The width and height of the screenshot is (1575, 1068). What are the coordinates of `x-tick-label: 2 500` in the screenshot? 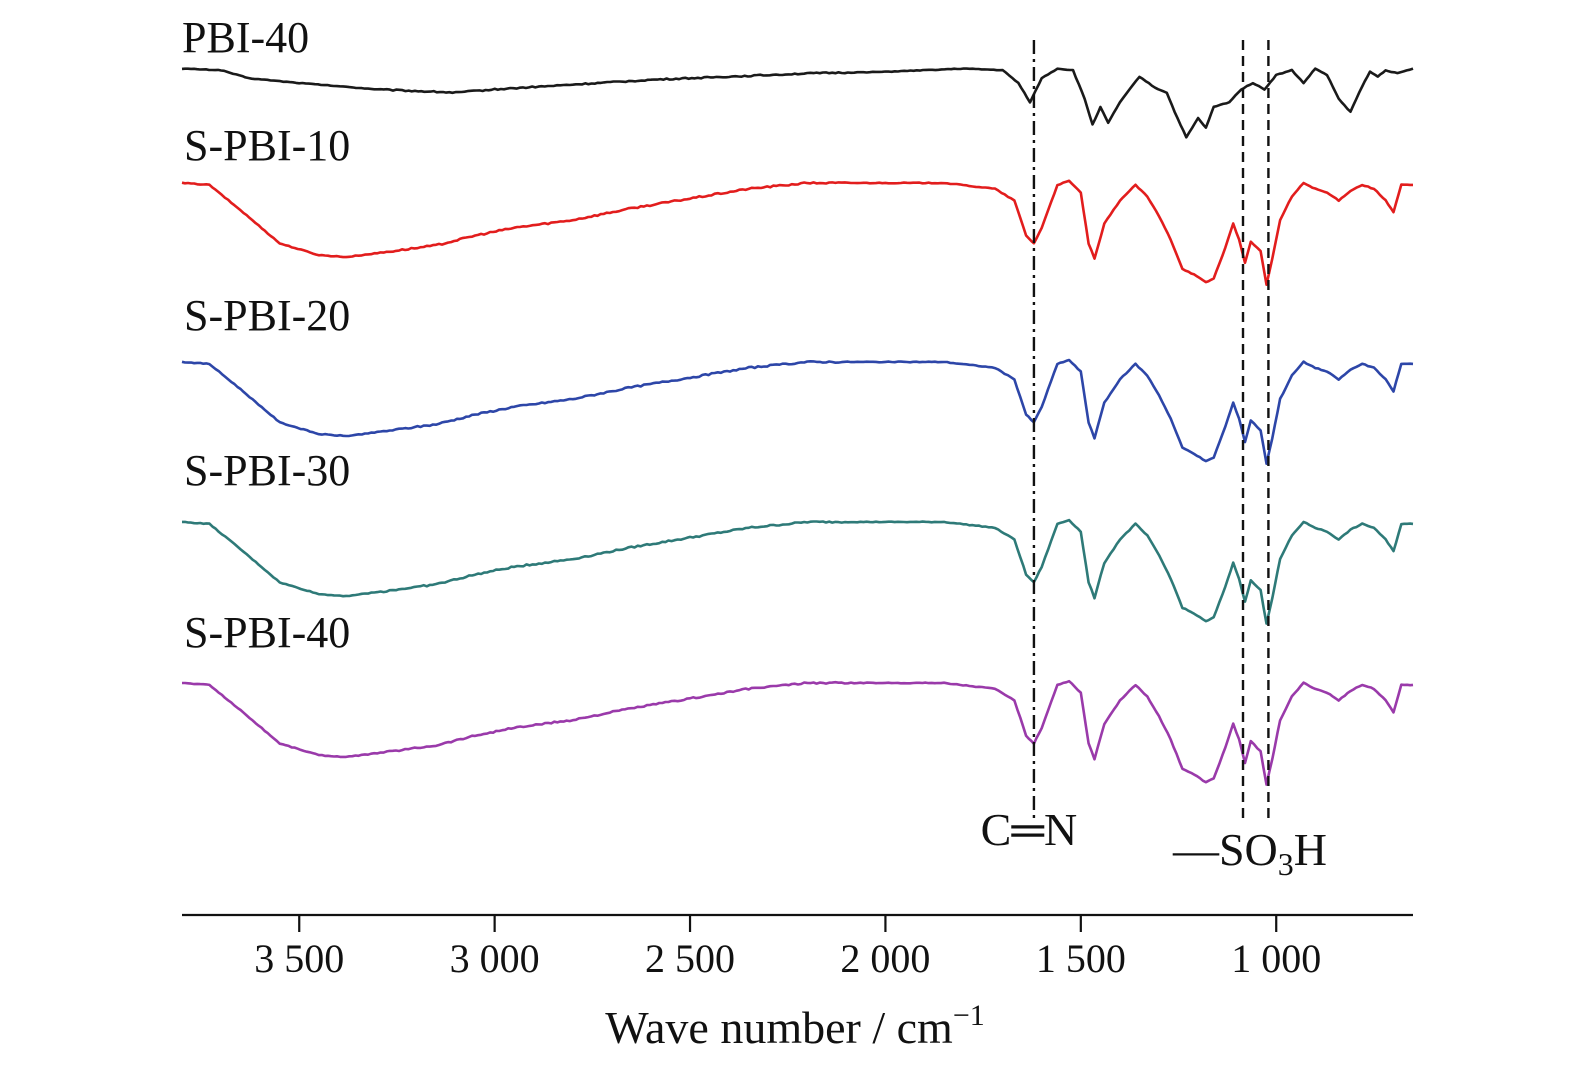 It's located at (690, 958).